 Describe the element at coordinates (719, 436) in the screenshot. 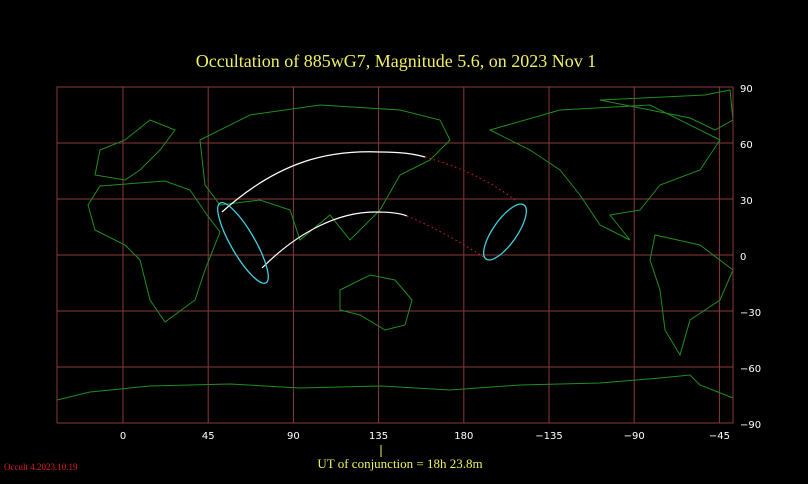

I see `lon-label: −45` at that location.